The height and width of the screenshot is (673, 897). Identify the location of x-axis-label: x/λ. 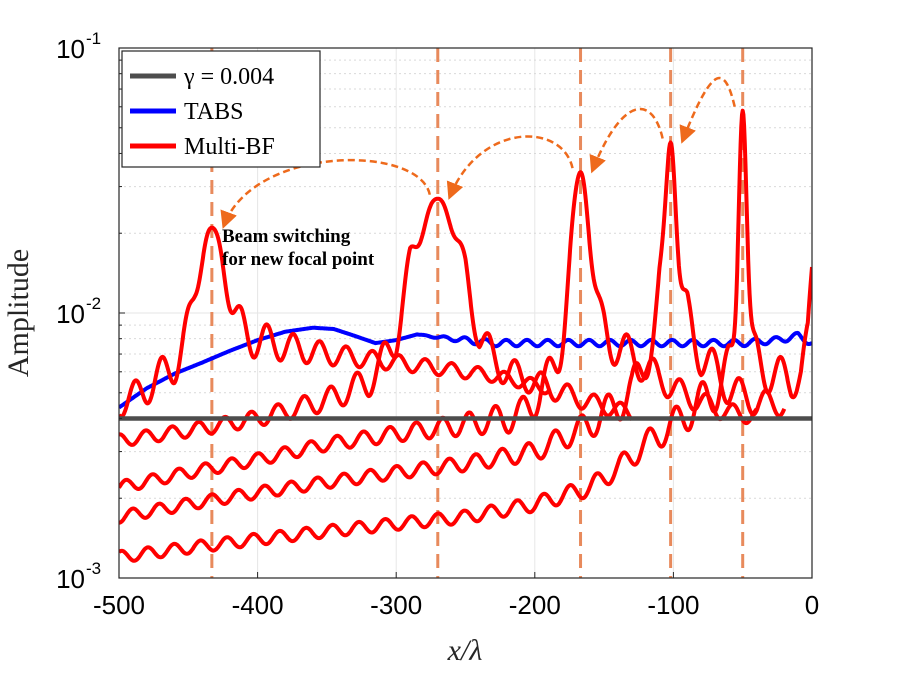
(465, 650).